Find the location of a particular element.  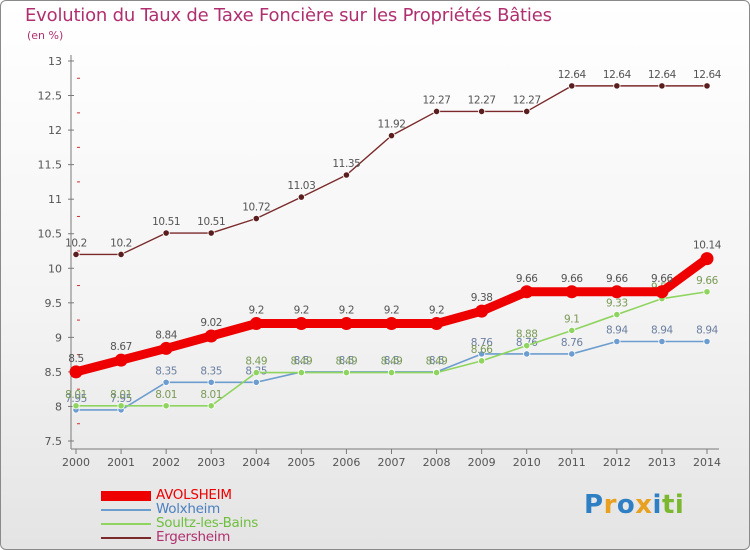

x-tick-label: 2003 is located at coordinates (211, 462).